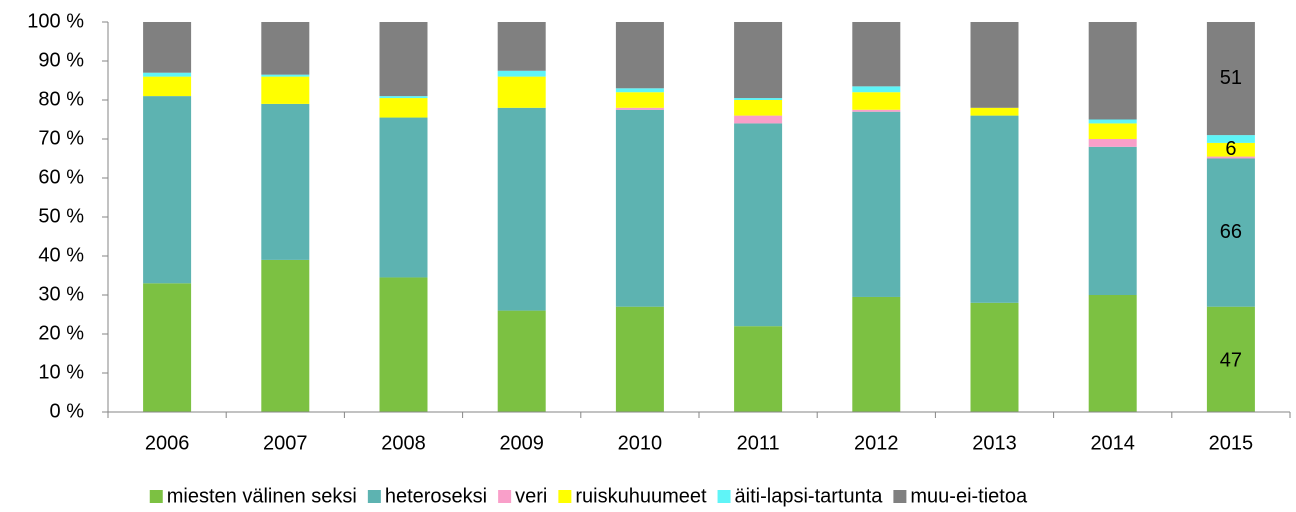  I want to click on x-tick-label: 2014, so click(1112, 443).